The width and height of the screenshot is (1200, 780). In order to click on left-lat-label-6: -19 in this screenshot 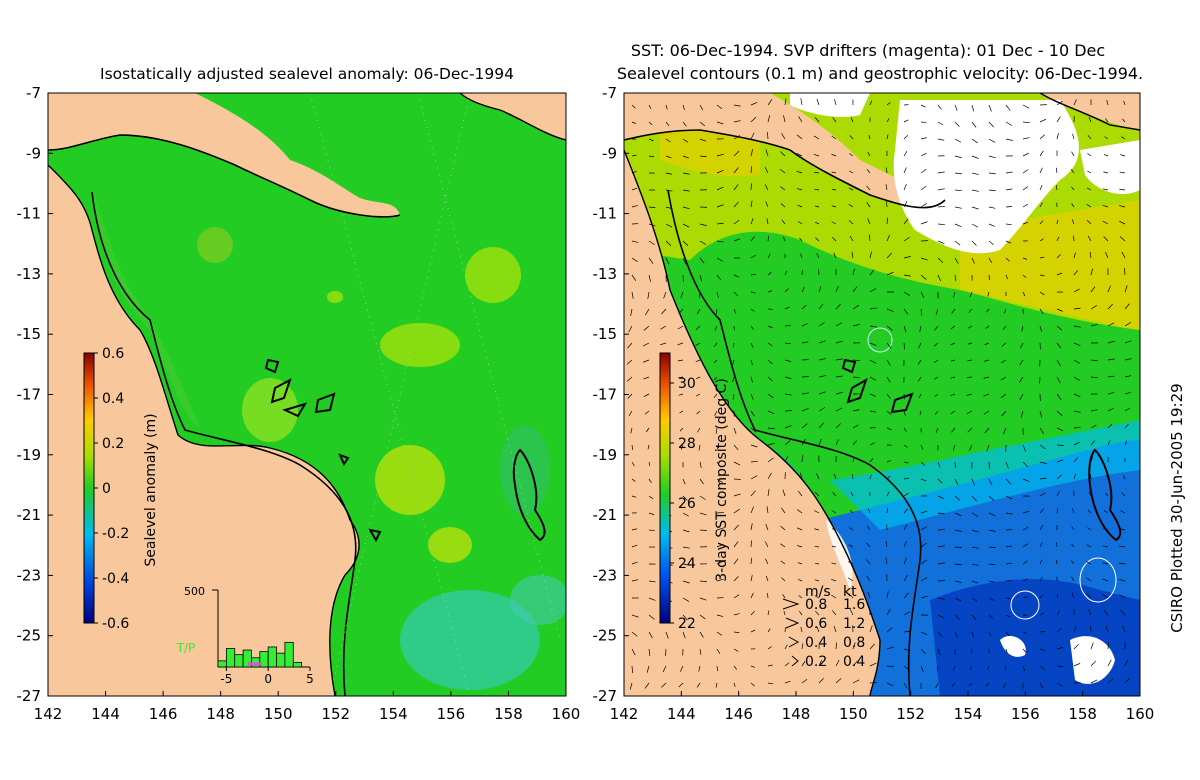, I will do `click(29, 455)`.